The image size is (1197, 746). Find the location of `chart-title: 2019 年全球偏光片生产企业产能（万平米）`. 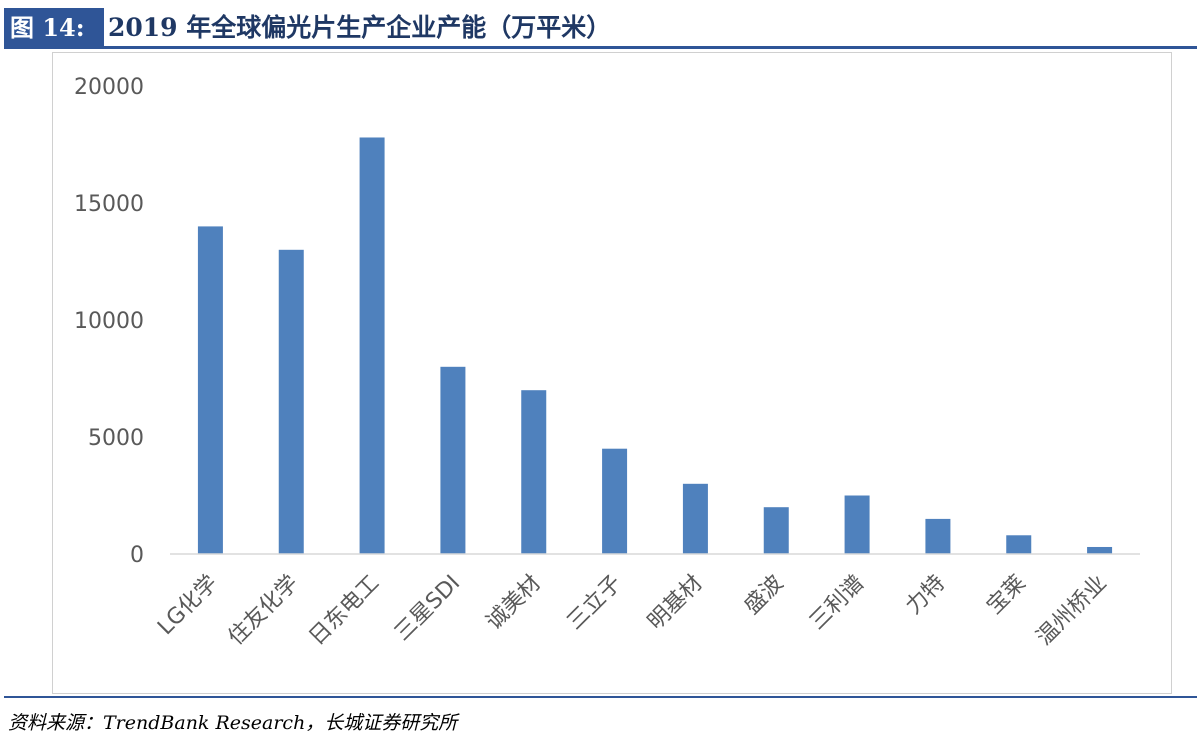

chart-title: 2019 年全球偏光片生产企业产能（万平米） is located at coordinates (360, 27).